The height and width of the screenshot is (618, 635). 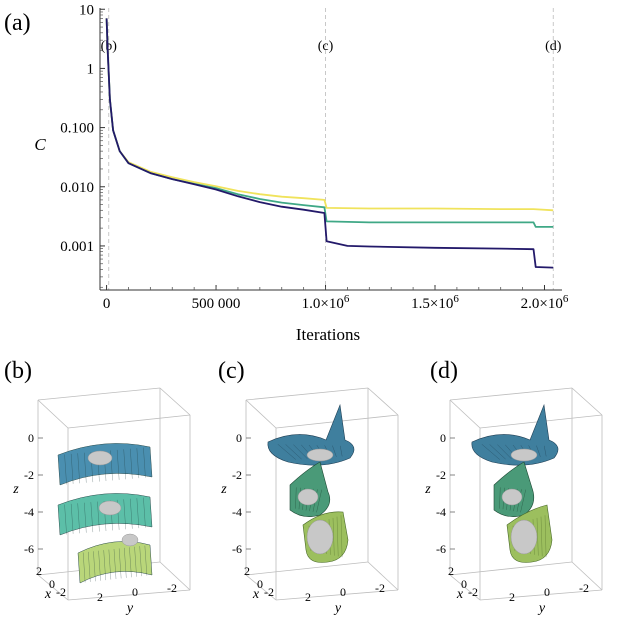 I want to click on y-tick-label: 2, so click(x=100, y=597).